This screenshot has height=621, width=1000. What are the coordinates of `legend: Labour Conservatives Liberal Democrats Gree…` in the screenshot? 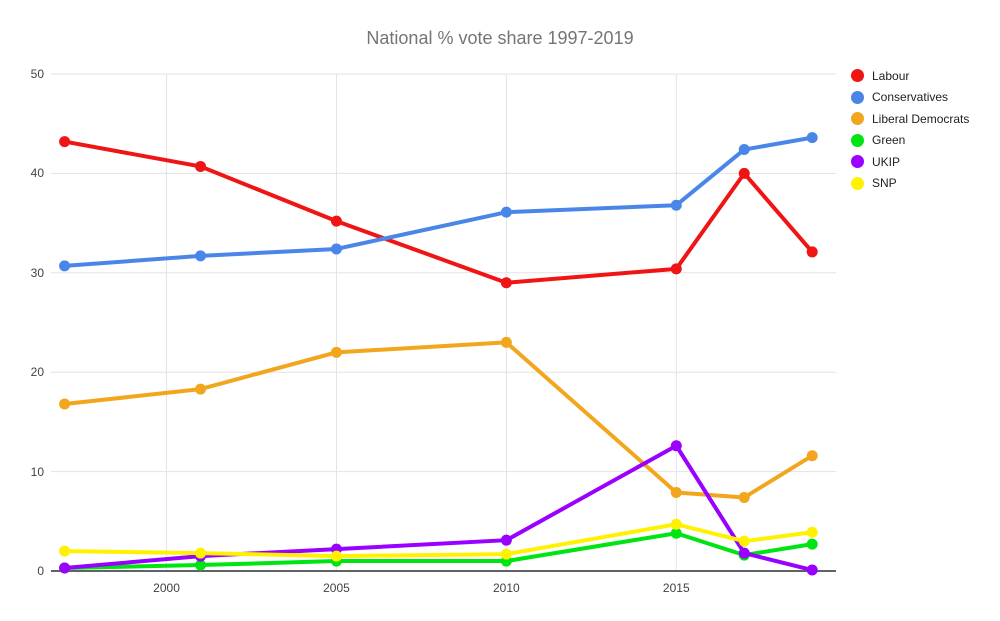 It's located at (910, 132).